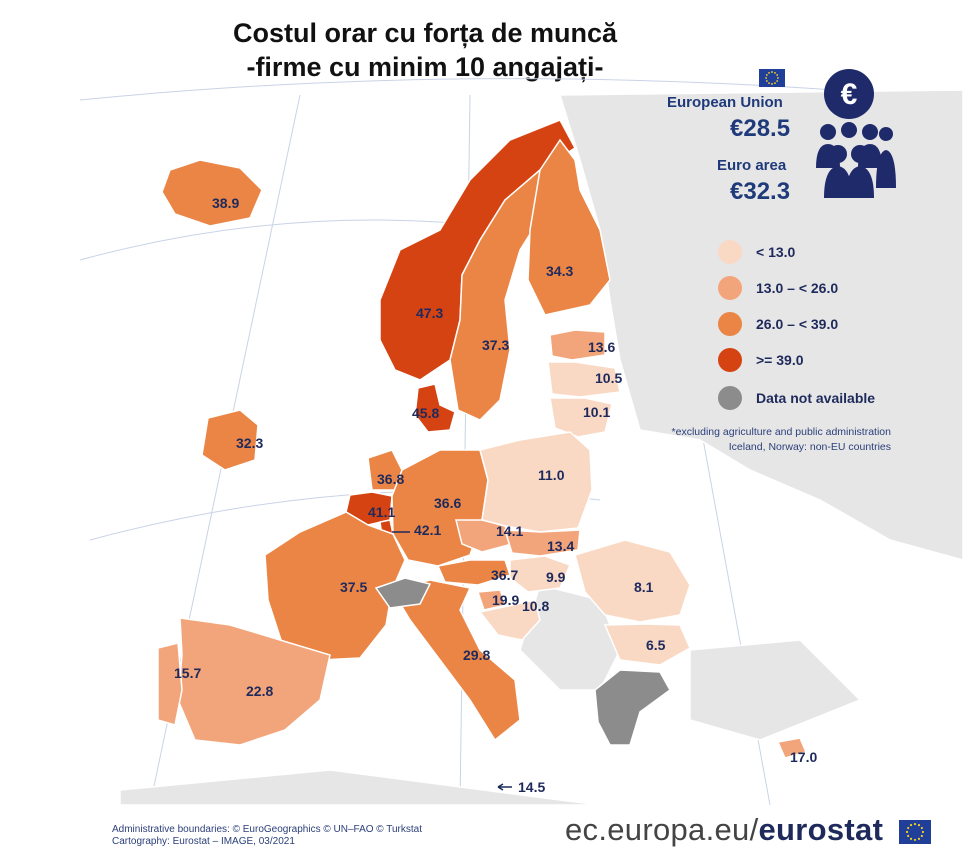  I want to click on region-finland, so click(569, 227).